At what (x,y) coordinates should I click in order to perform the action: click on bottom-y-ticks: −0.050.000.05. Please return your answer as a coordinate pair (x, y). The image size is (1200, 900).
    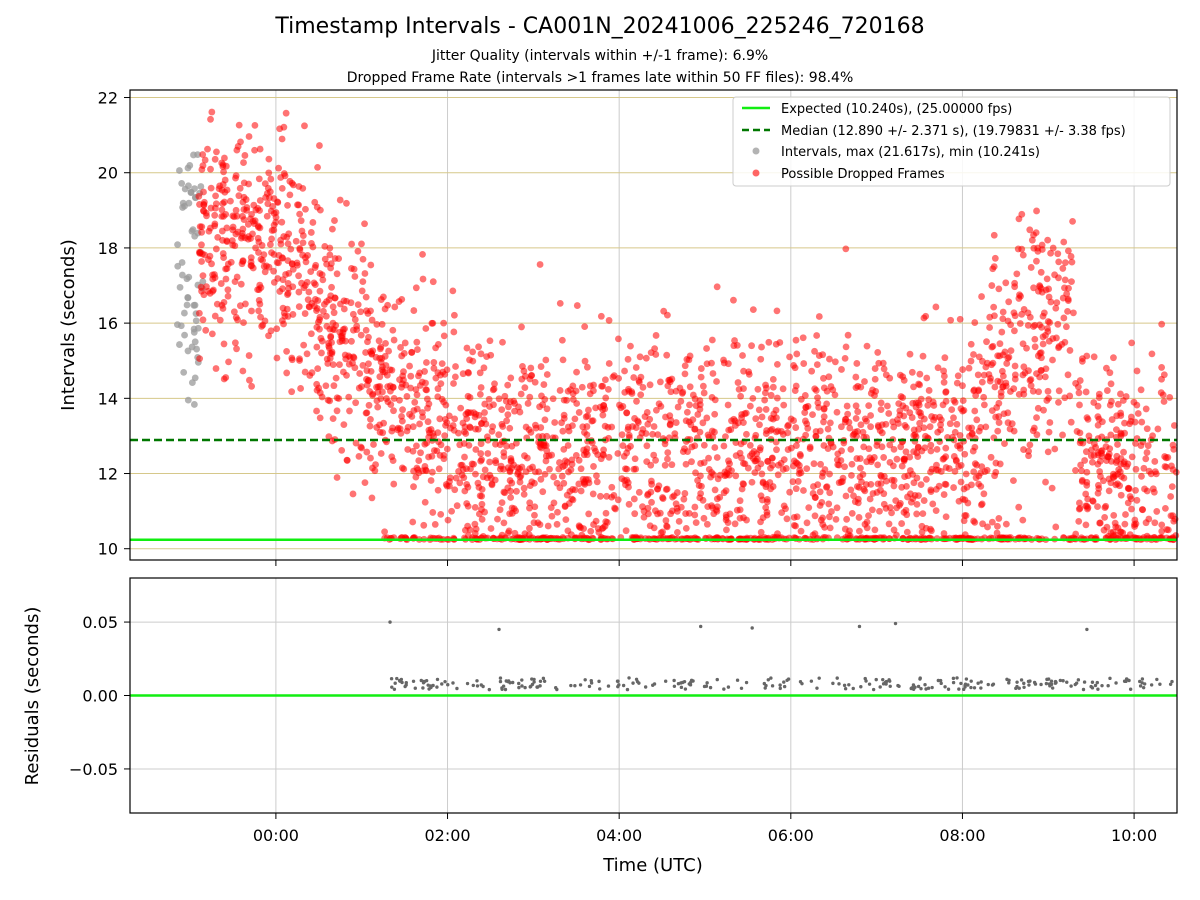
    Looking at the image, I should click on (99, 696).